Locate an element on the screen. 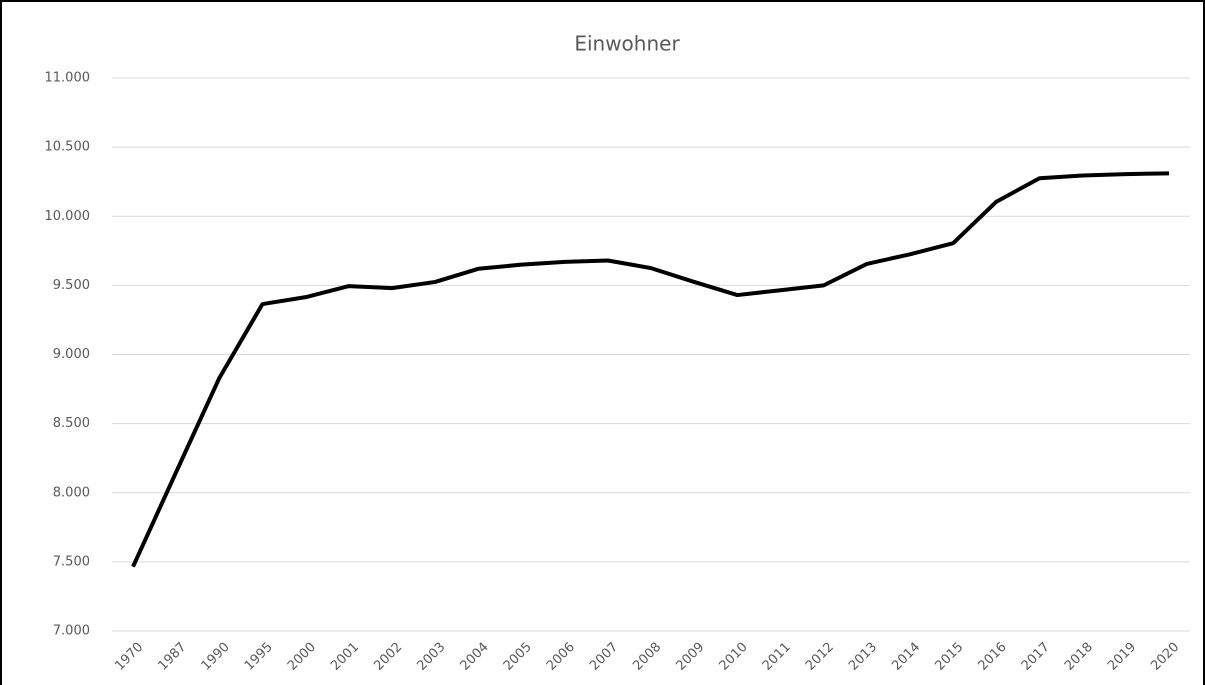  y-tick-label: 10.000 is located at coordinates (68, 216).